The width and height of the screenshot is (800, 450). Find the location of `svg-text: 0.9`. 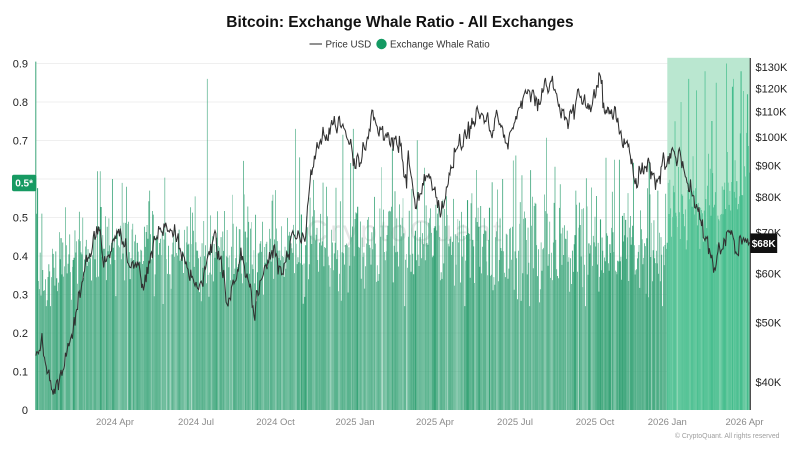

svg-text: 0.9 is located at coordinates (20, 64).